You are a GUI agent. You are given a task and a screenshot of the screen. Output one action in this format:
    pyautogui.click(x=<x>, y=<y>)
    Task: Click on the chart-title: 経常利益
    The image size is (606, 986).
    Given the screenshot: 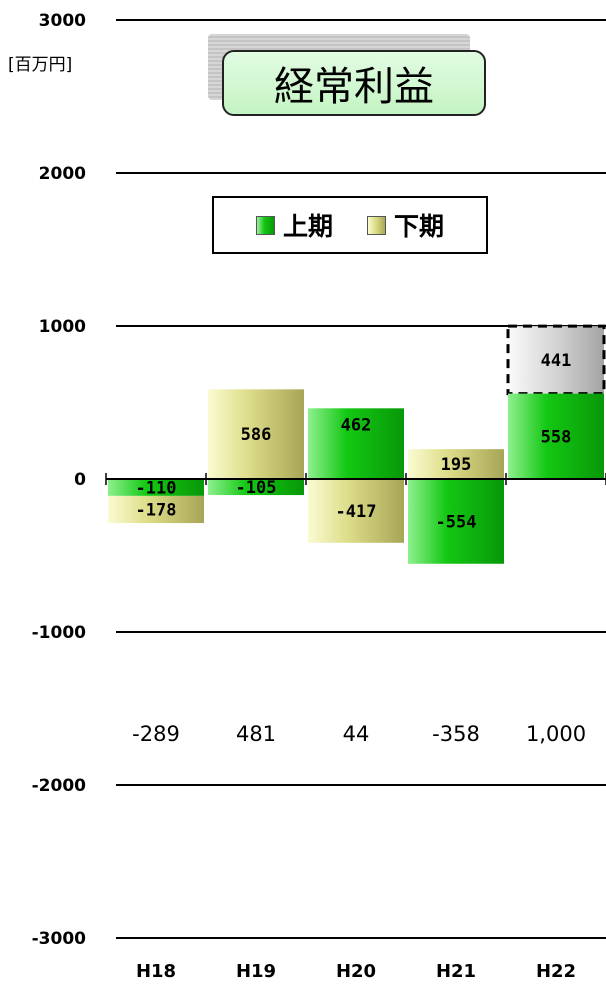 What is the action you would take?
    pyautogui.click(x=354, y=83)
    